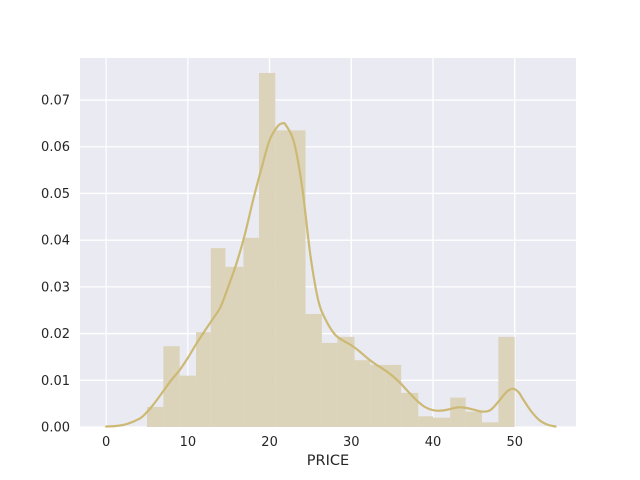 The width and height of the screenshot is (640, 480). I want to click on x-tick-label-0: 0, so click(106, 442).